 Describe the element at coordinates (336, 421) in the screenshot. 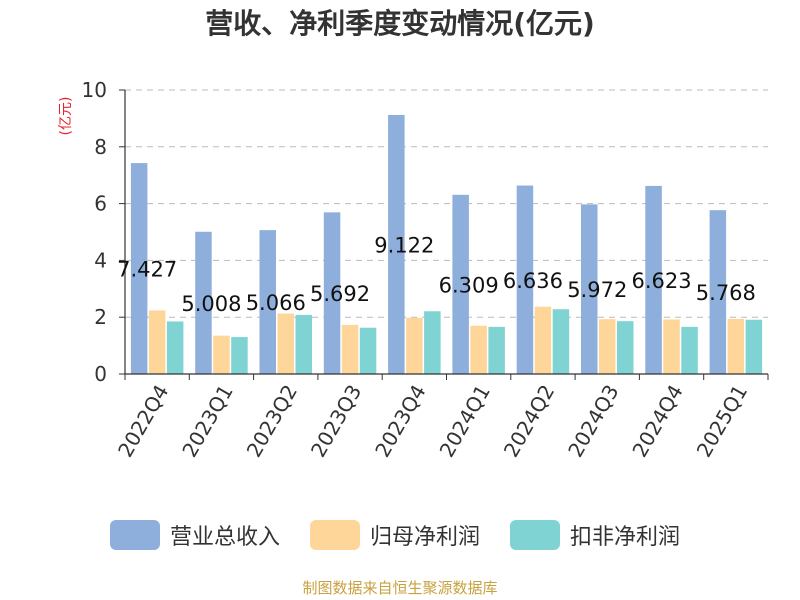

I see `x-tick-label: 2023Q3` at that location.